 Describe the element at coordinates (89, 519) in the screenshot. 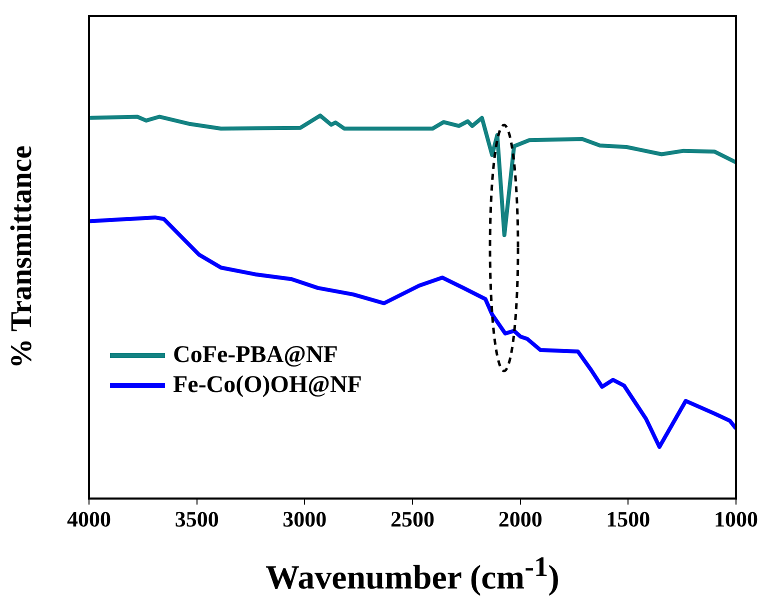

I see `x-tick-label: 4000` at that location.